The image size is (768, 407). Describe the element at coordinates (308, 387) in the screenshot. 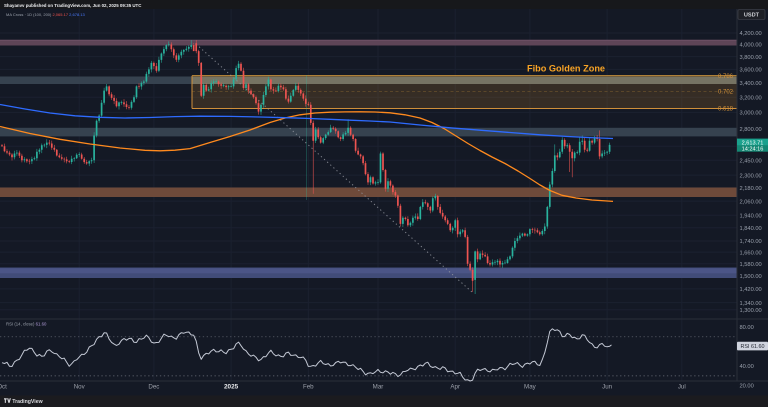

I see `svg-text: Feb` at that location.